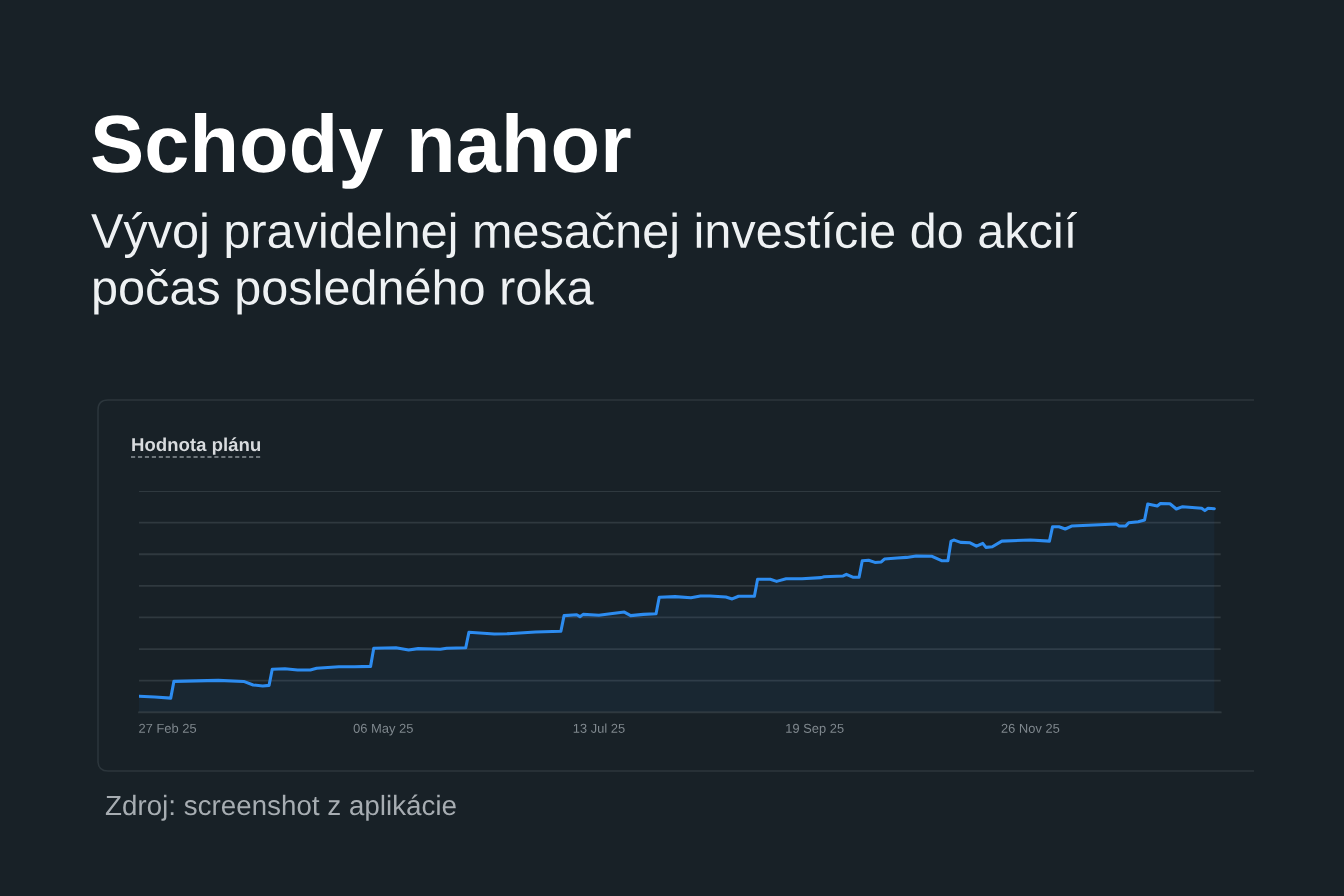 The image size is (1344, 896). Describe the element at coordinates (168, 728) in the screenshot. I see `x-tick-label: 27 Feb 25` at that location.